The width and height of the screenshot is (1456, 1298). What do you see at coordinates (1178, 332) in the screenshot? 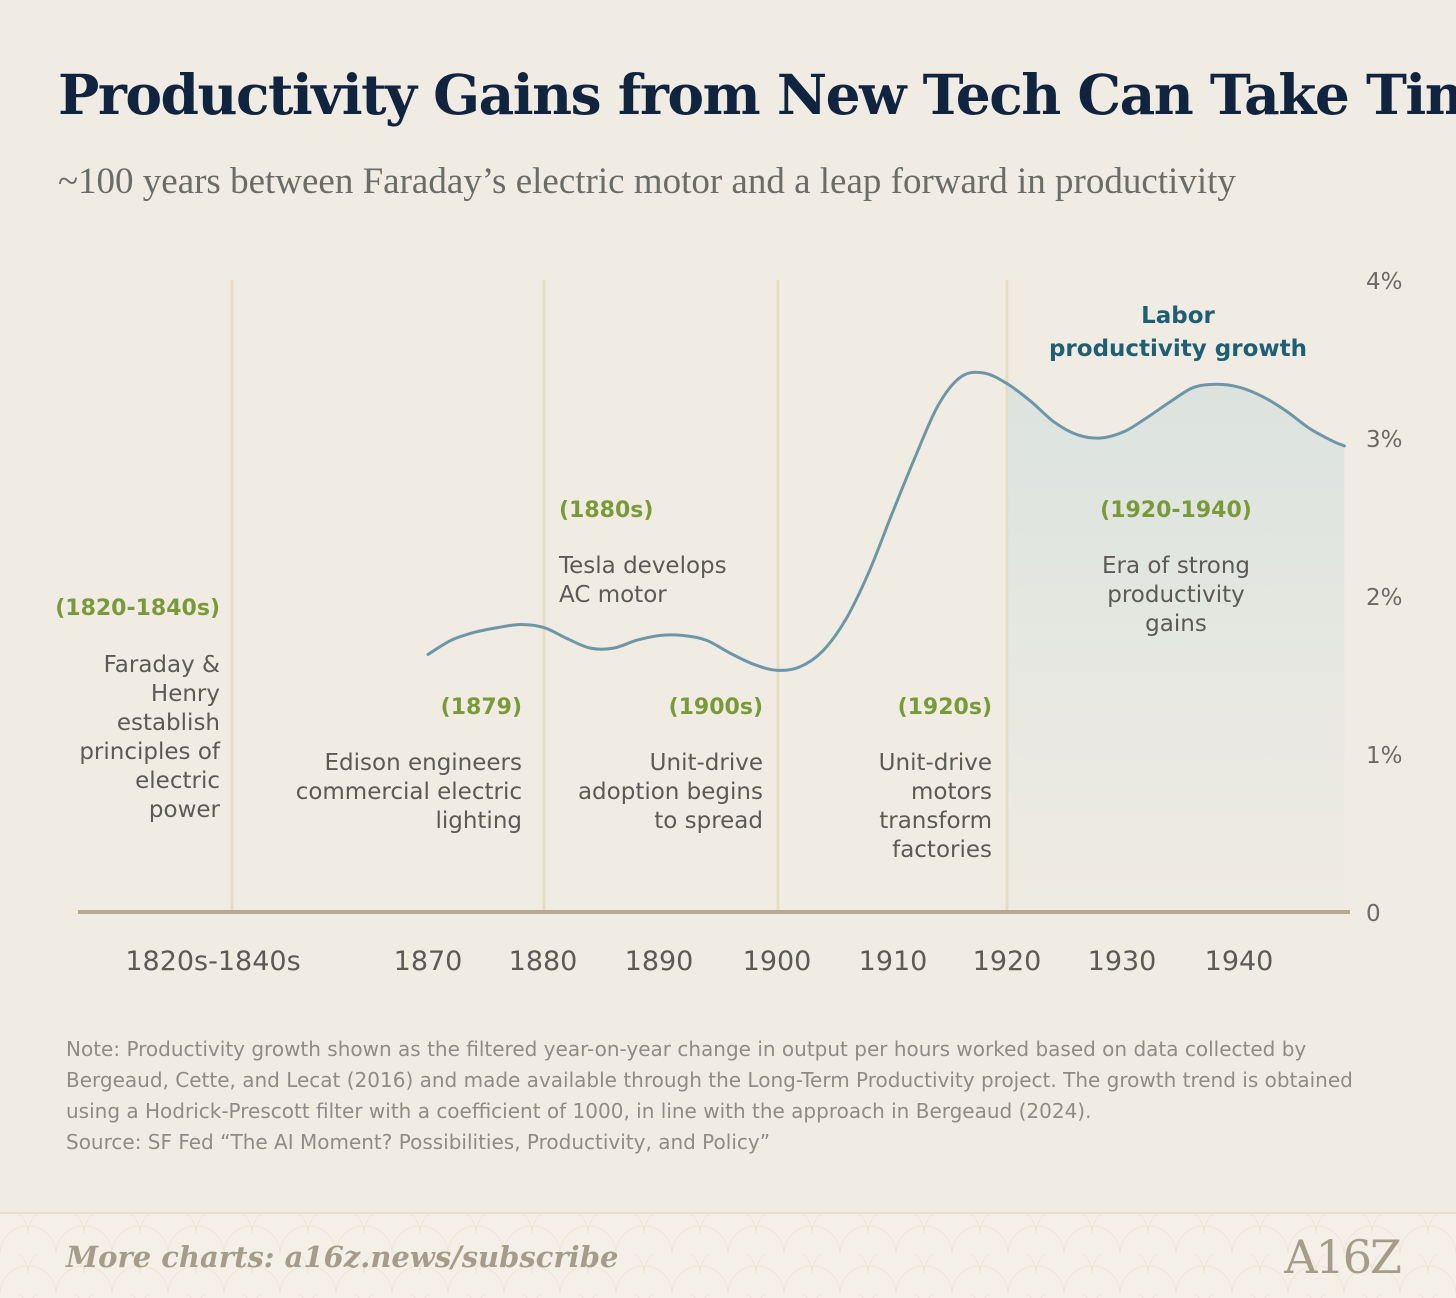
I see `series-label: Labor productivity growth` at bounding box center [1178, 332].